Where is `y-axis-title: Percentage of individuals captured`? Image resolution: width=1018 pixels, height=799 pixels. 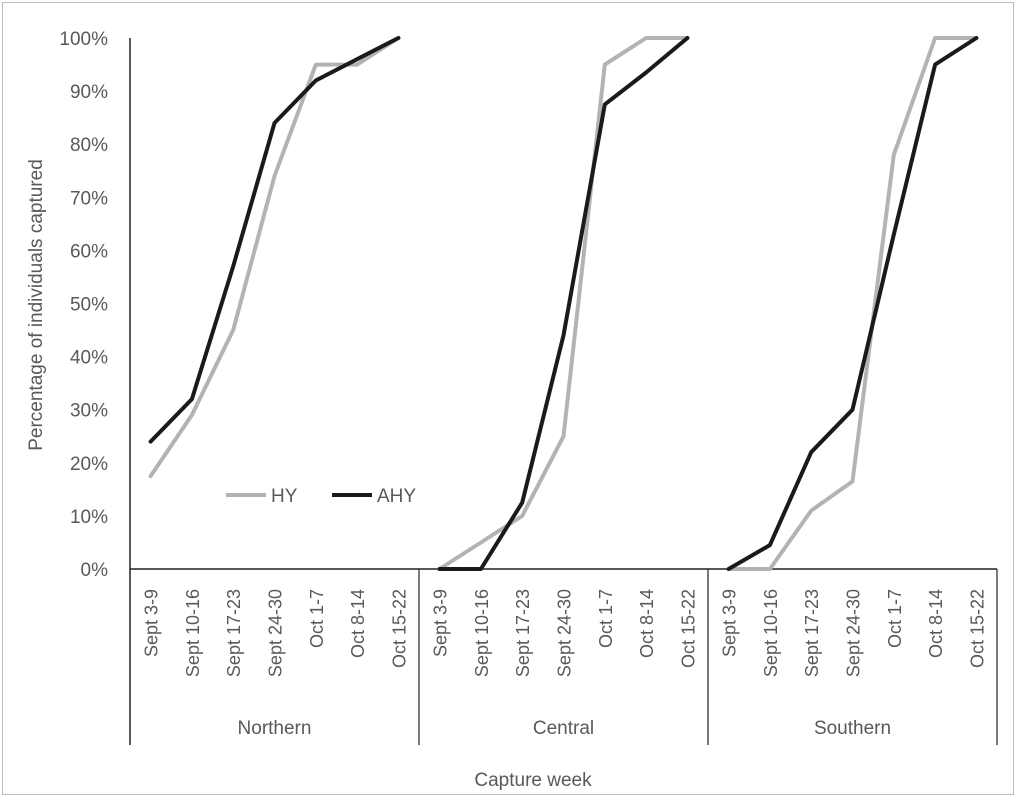 y-axis-title: Percentage of individuals captured is located at coordinates (36, 305).